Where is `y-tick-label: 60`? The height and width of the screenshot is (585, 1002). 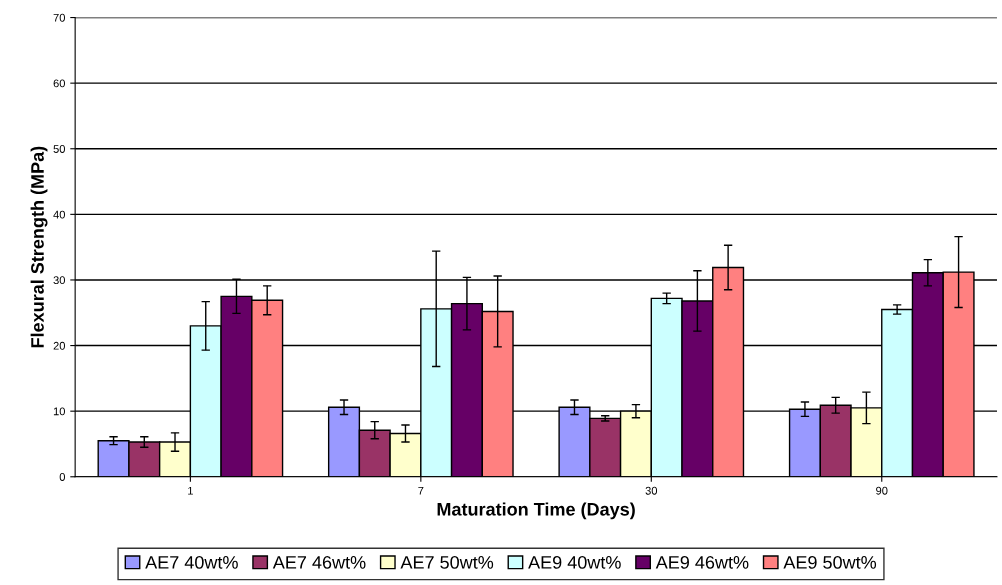 y-tick-label: 60 is located at coordinates (59, 83).